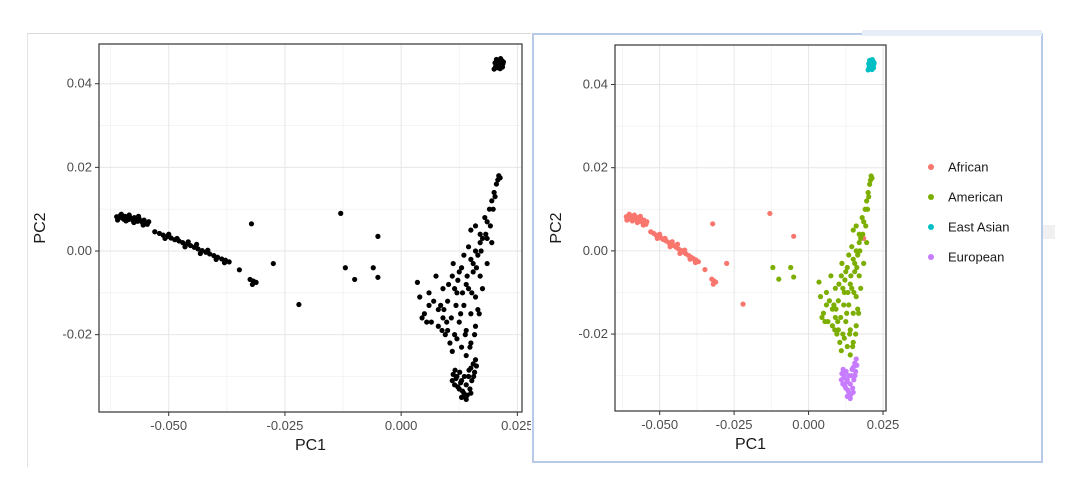  What do you see at coordinates (931, 167) in the screenshot?
I see `legend-key-african` at bounding box center [931, 167].